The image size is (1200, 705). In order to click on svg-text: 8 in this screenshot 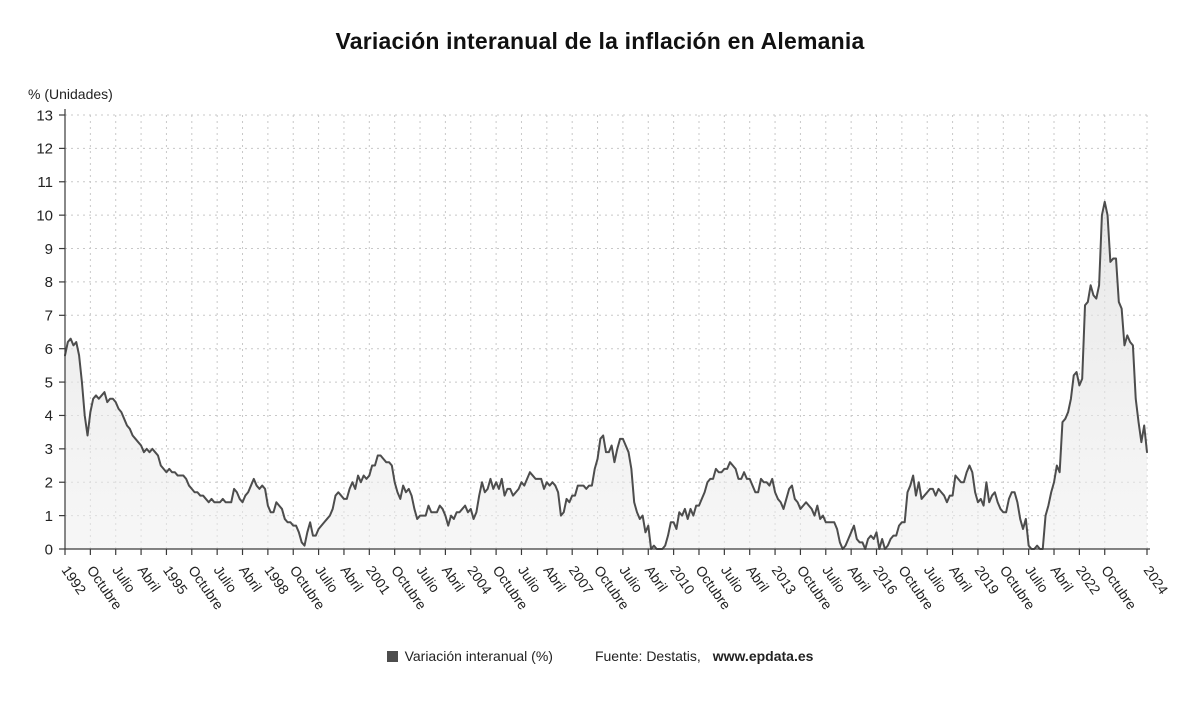, I will do `click(49, 282)`.